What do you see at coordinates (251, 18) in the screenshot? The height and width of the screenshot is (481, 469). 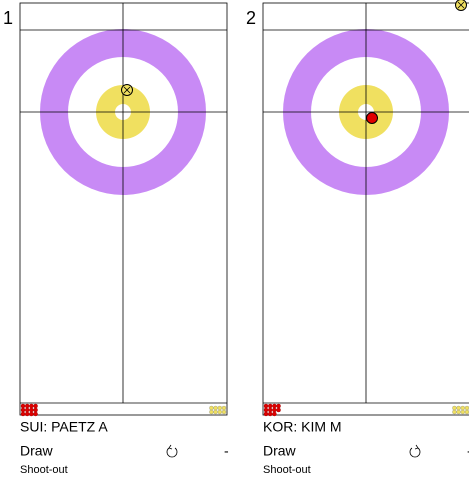 I see `panel-number: 2` at bounding box center [251, 18].